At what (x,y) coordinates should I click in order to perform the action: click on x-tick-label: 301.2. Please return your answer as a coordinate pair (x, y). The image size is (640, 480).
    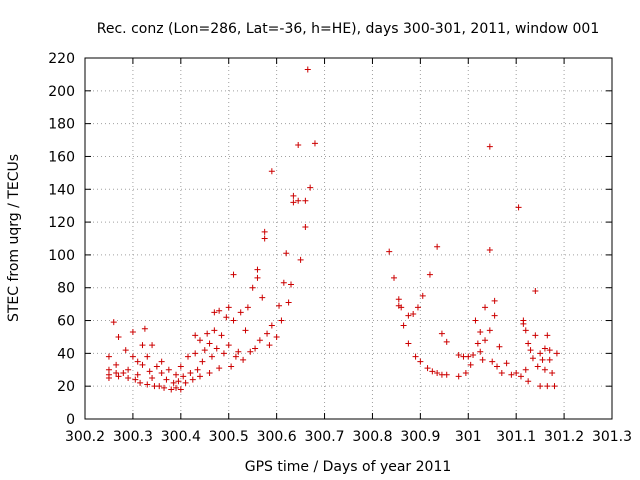
    Looking at the image, I should click on (564, 437).